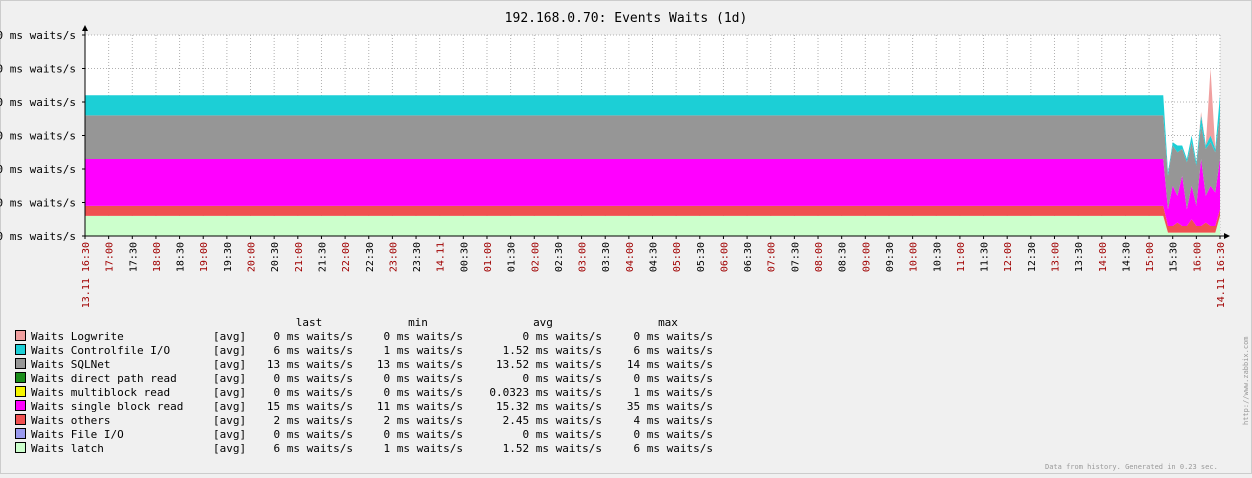 Image resolution: width=1252 pixels, height=478 pixels. What do you see at coordinates (819, 257) in the screenshot?
I see `x-tick-label: 08:00` at bounding box center [819, 257].